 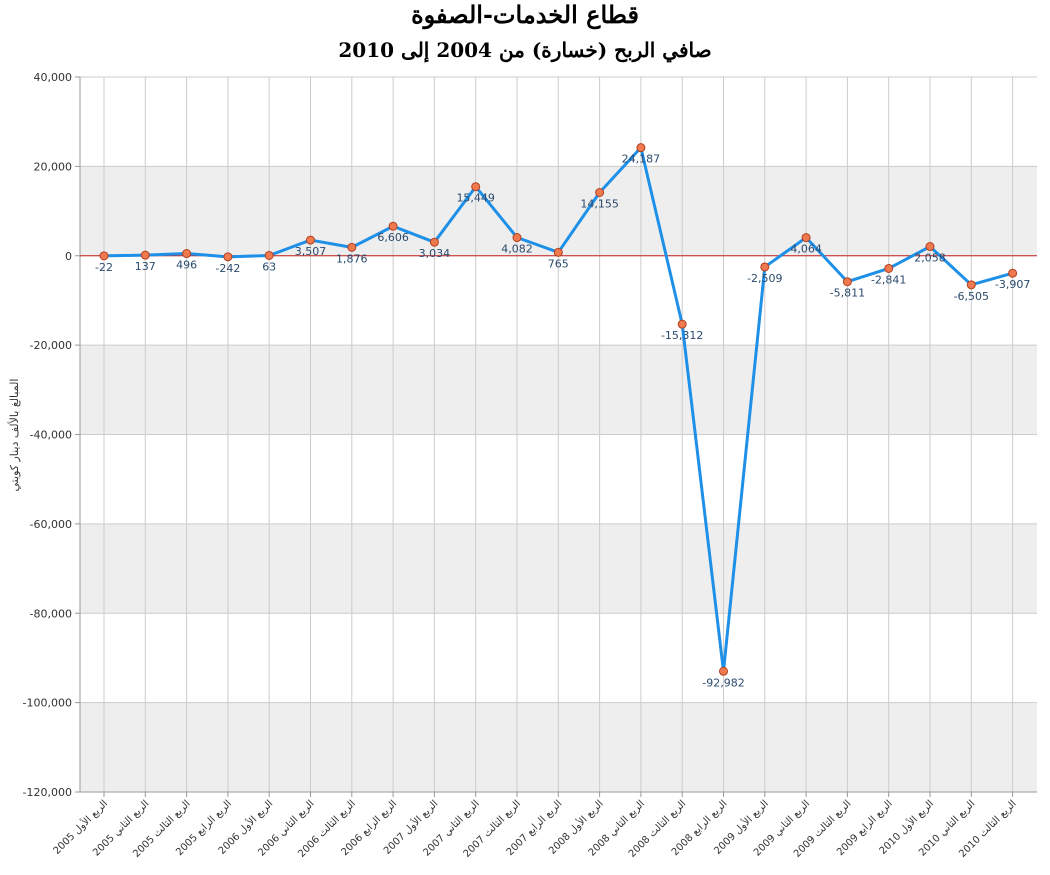 What do you see at coordinates (888, 279) in the screenshot?
I see `data-label: -2,841` at bounding box center [888, 279].